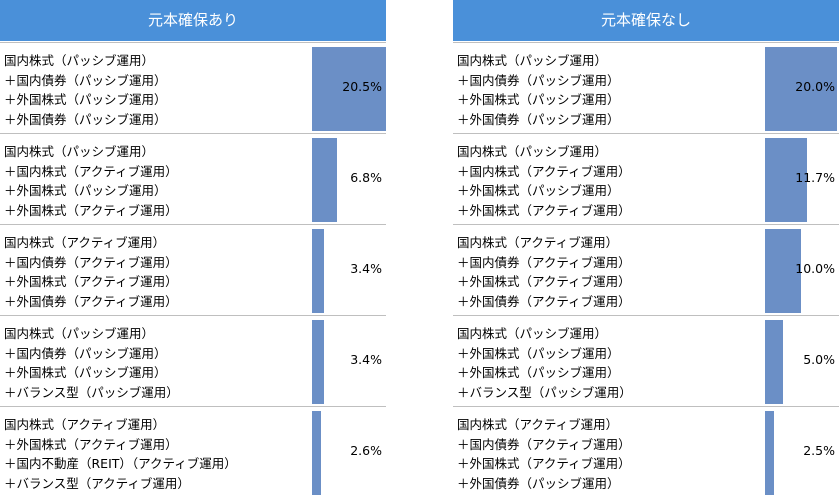 The width and height of the screenshot is (839, 496). Describe the element at coordinates (120, 463) in the screenshot. I see `category-label-line: ＋国内不動産（REIT）（アクティブ運用）` at that location.